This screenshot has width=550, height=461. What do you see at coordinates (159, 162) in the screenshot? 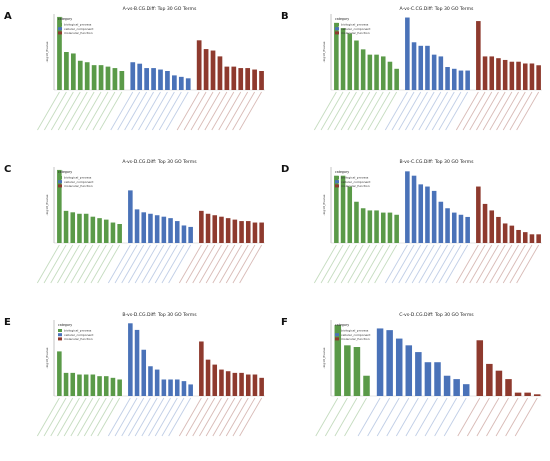
I see `panel-c-title: A-vs-D.CG.Diff: Top 30 GO Terms` at bounding box center [159, 162].